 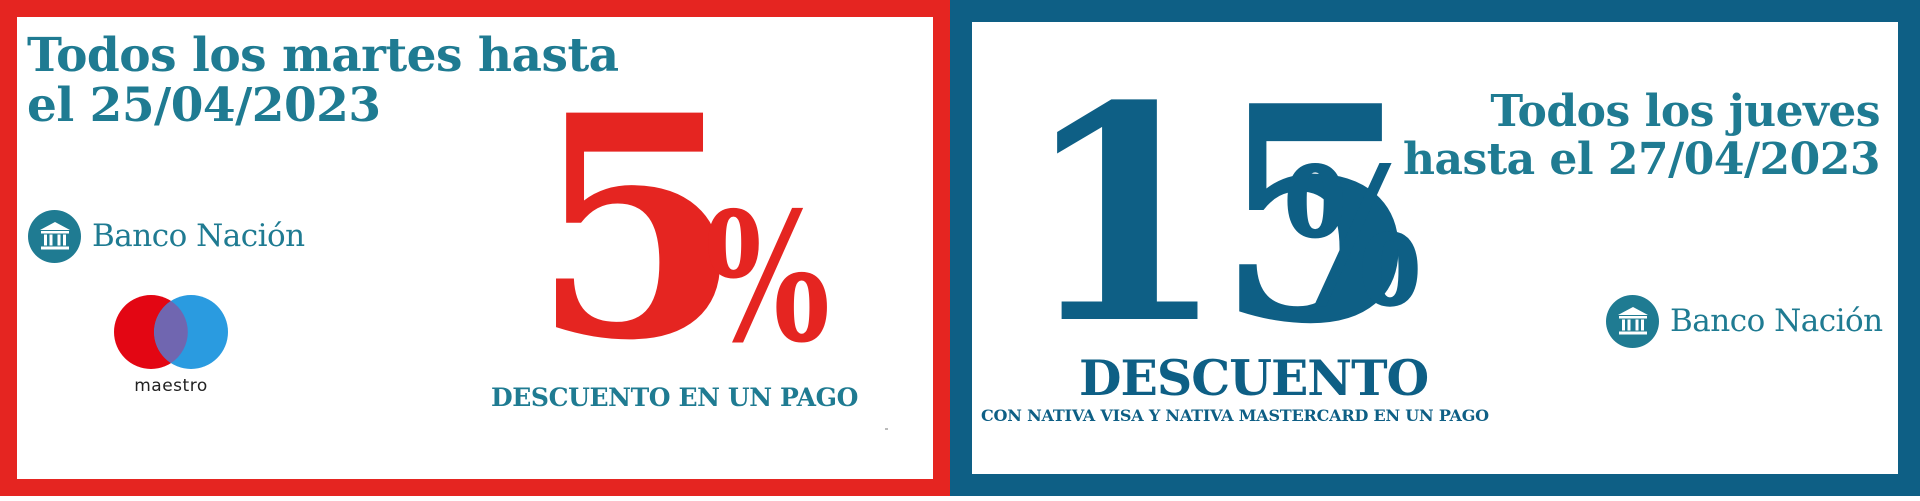 What do you see at coordinates (323, 55) in the screenshot?
I see `left-headline-line1: Todos los martes hasta` at bounding box center [323, 55].